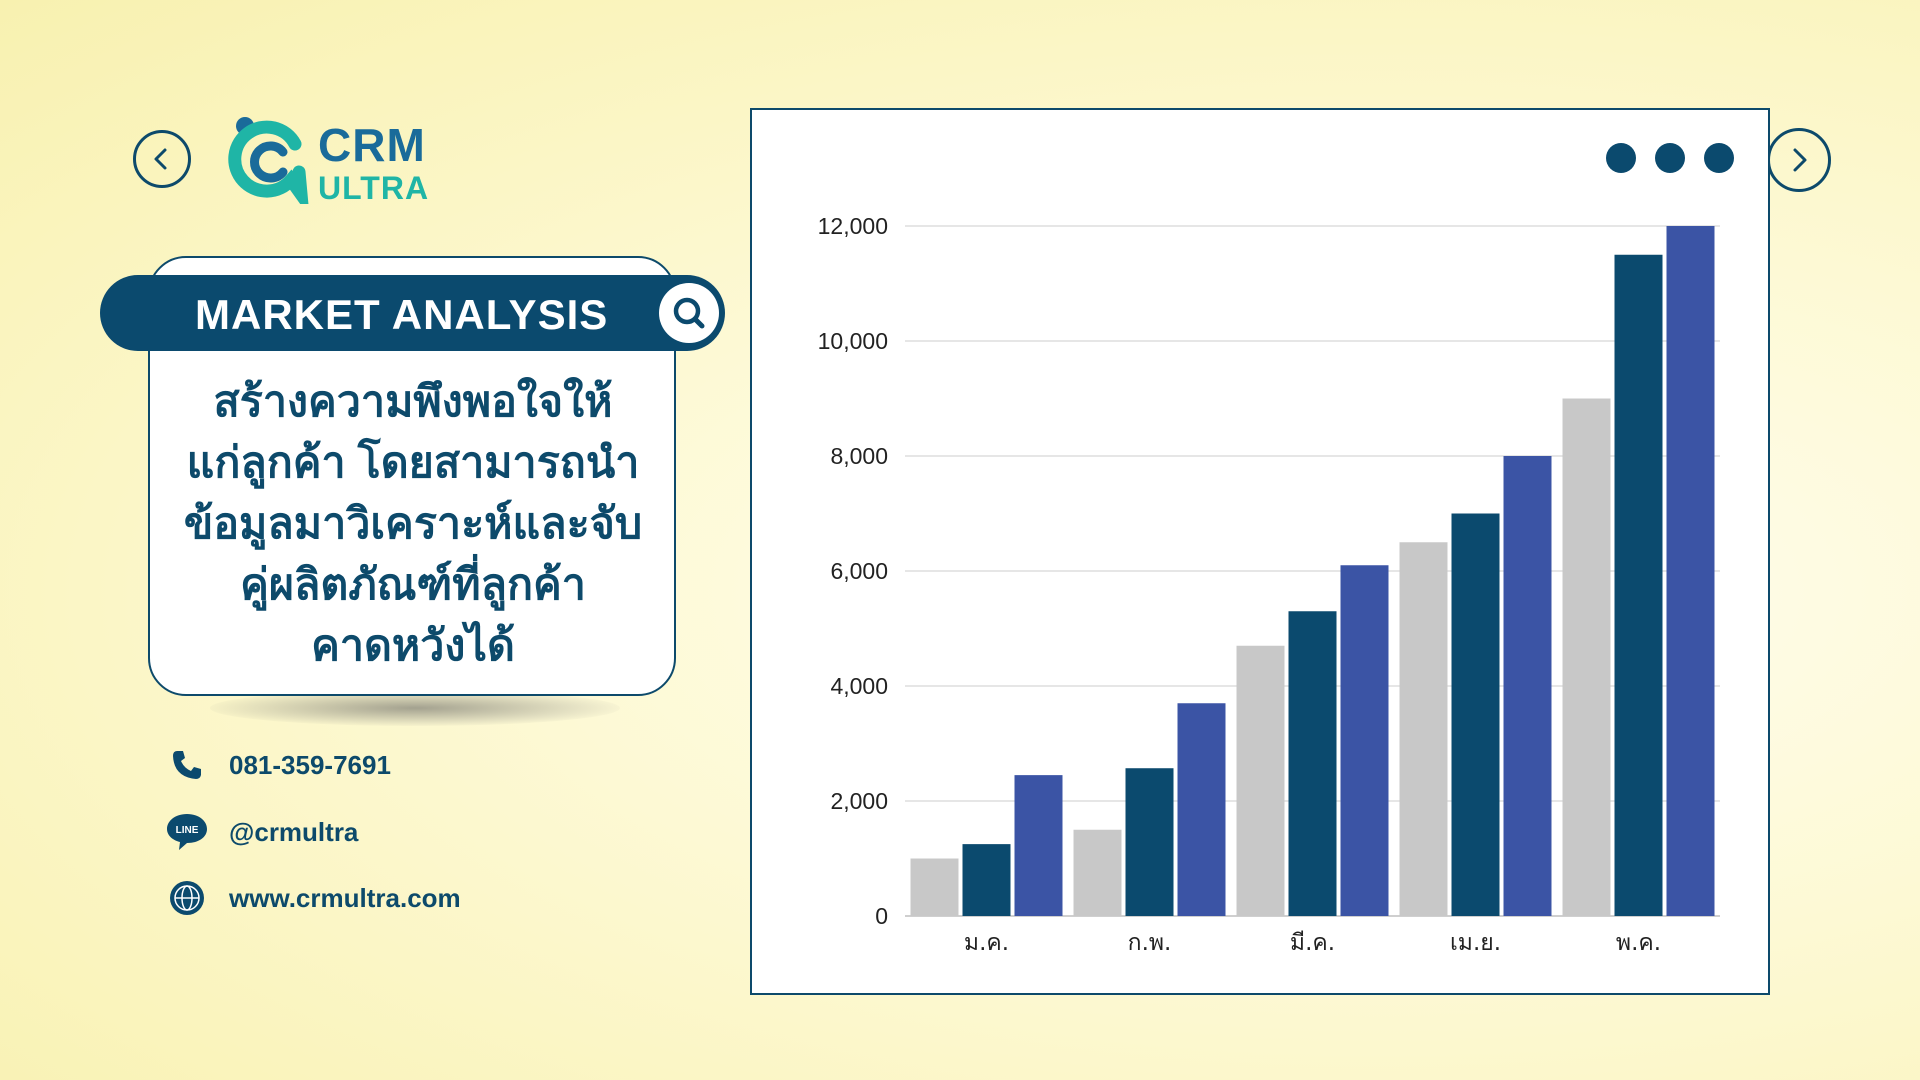 This screenshot has width=1920, height=1080. Describe the element at coordinates (413, 646) in the screenshot. I see `card-line: คาดหวังได้` at that location.